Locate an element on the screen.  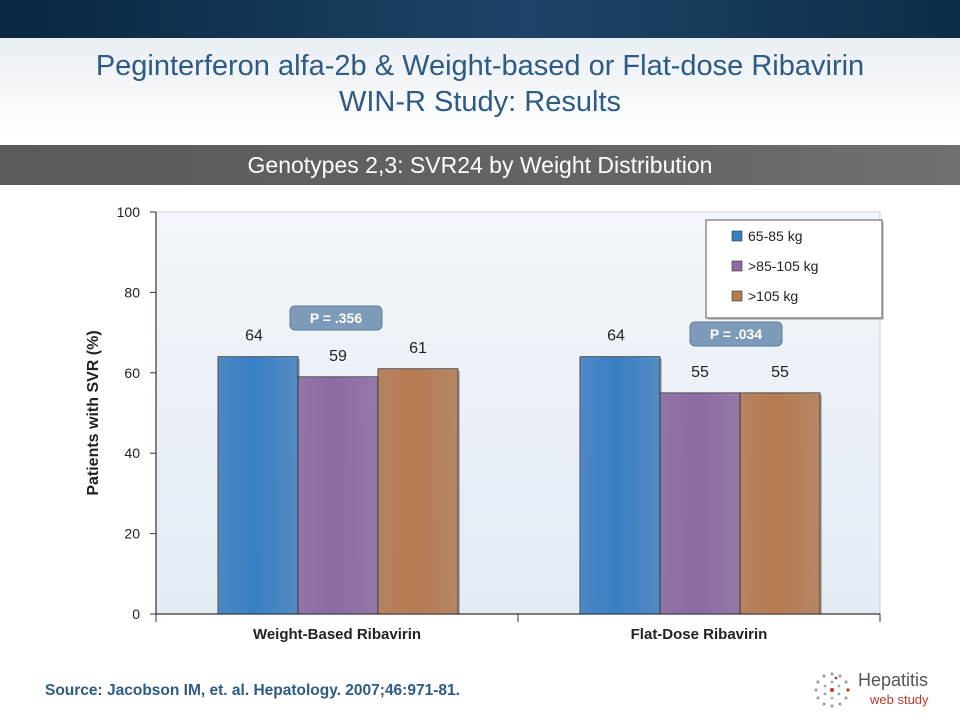
y-tick-label: 0 is located at coordinates (136, 614).